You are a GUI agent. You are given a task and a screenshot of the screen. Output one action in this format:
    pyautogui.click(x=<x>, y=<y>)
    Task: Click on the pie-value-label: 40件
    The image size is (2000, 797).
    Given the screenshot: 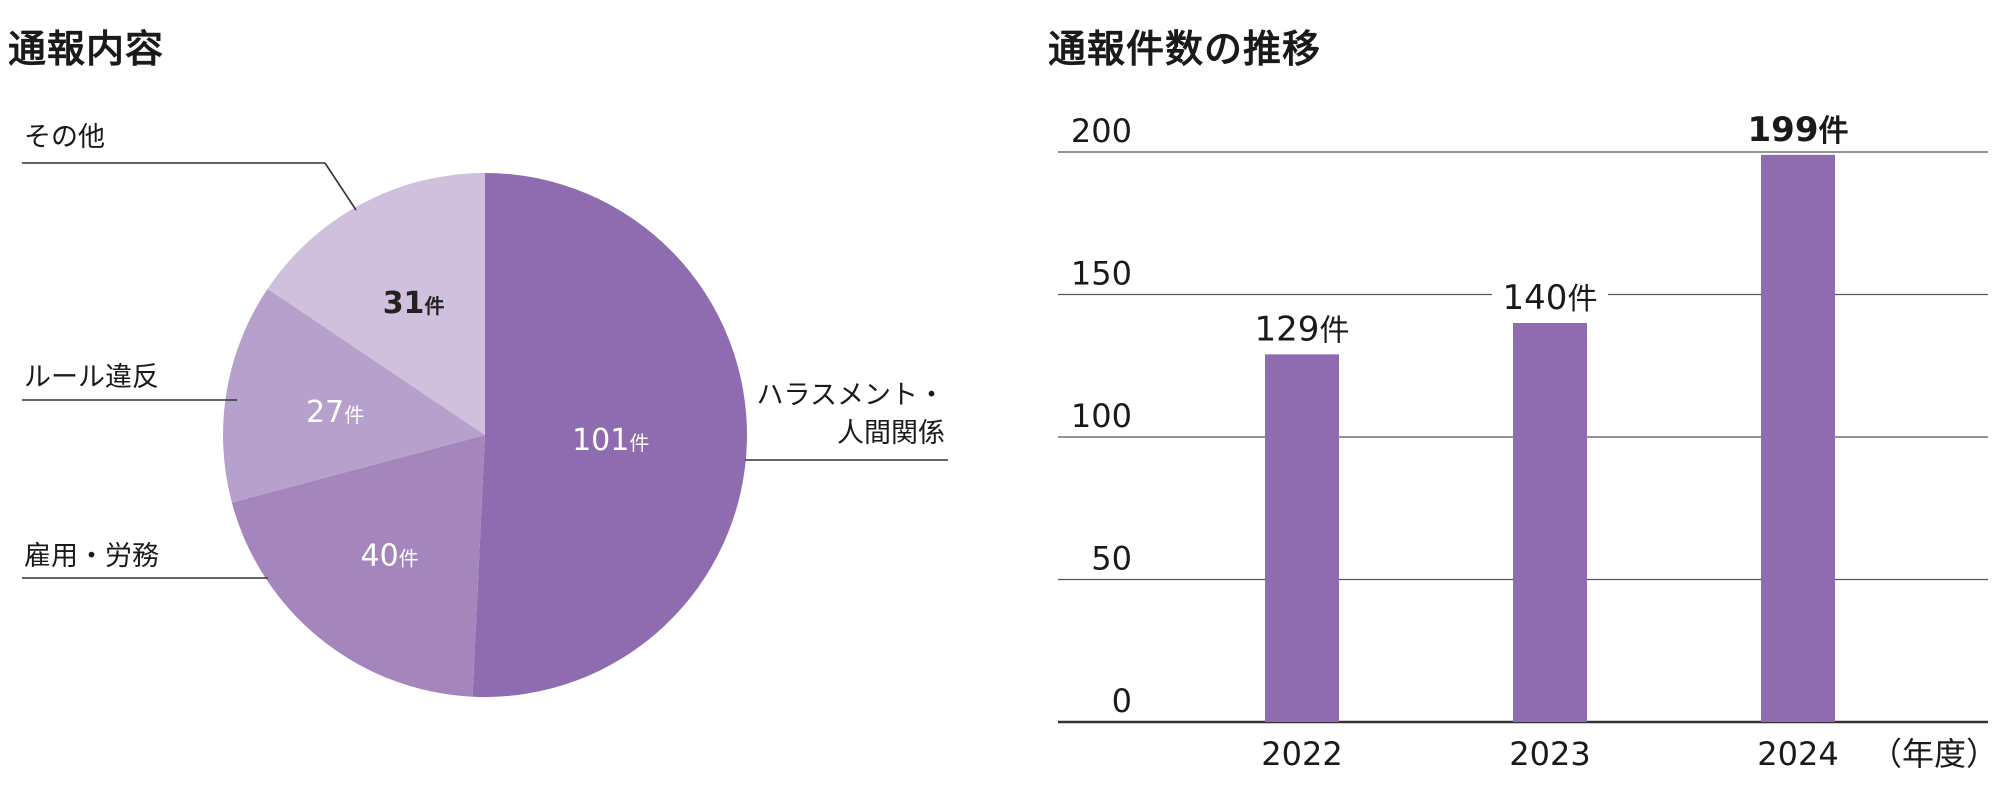 What is the action you would take?
    pyautogui.click(x=389, y=555)
    